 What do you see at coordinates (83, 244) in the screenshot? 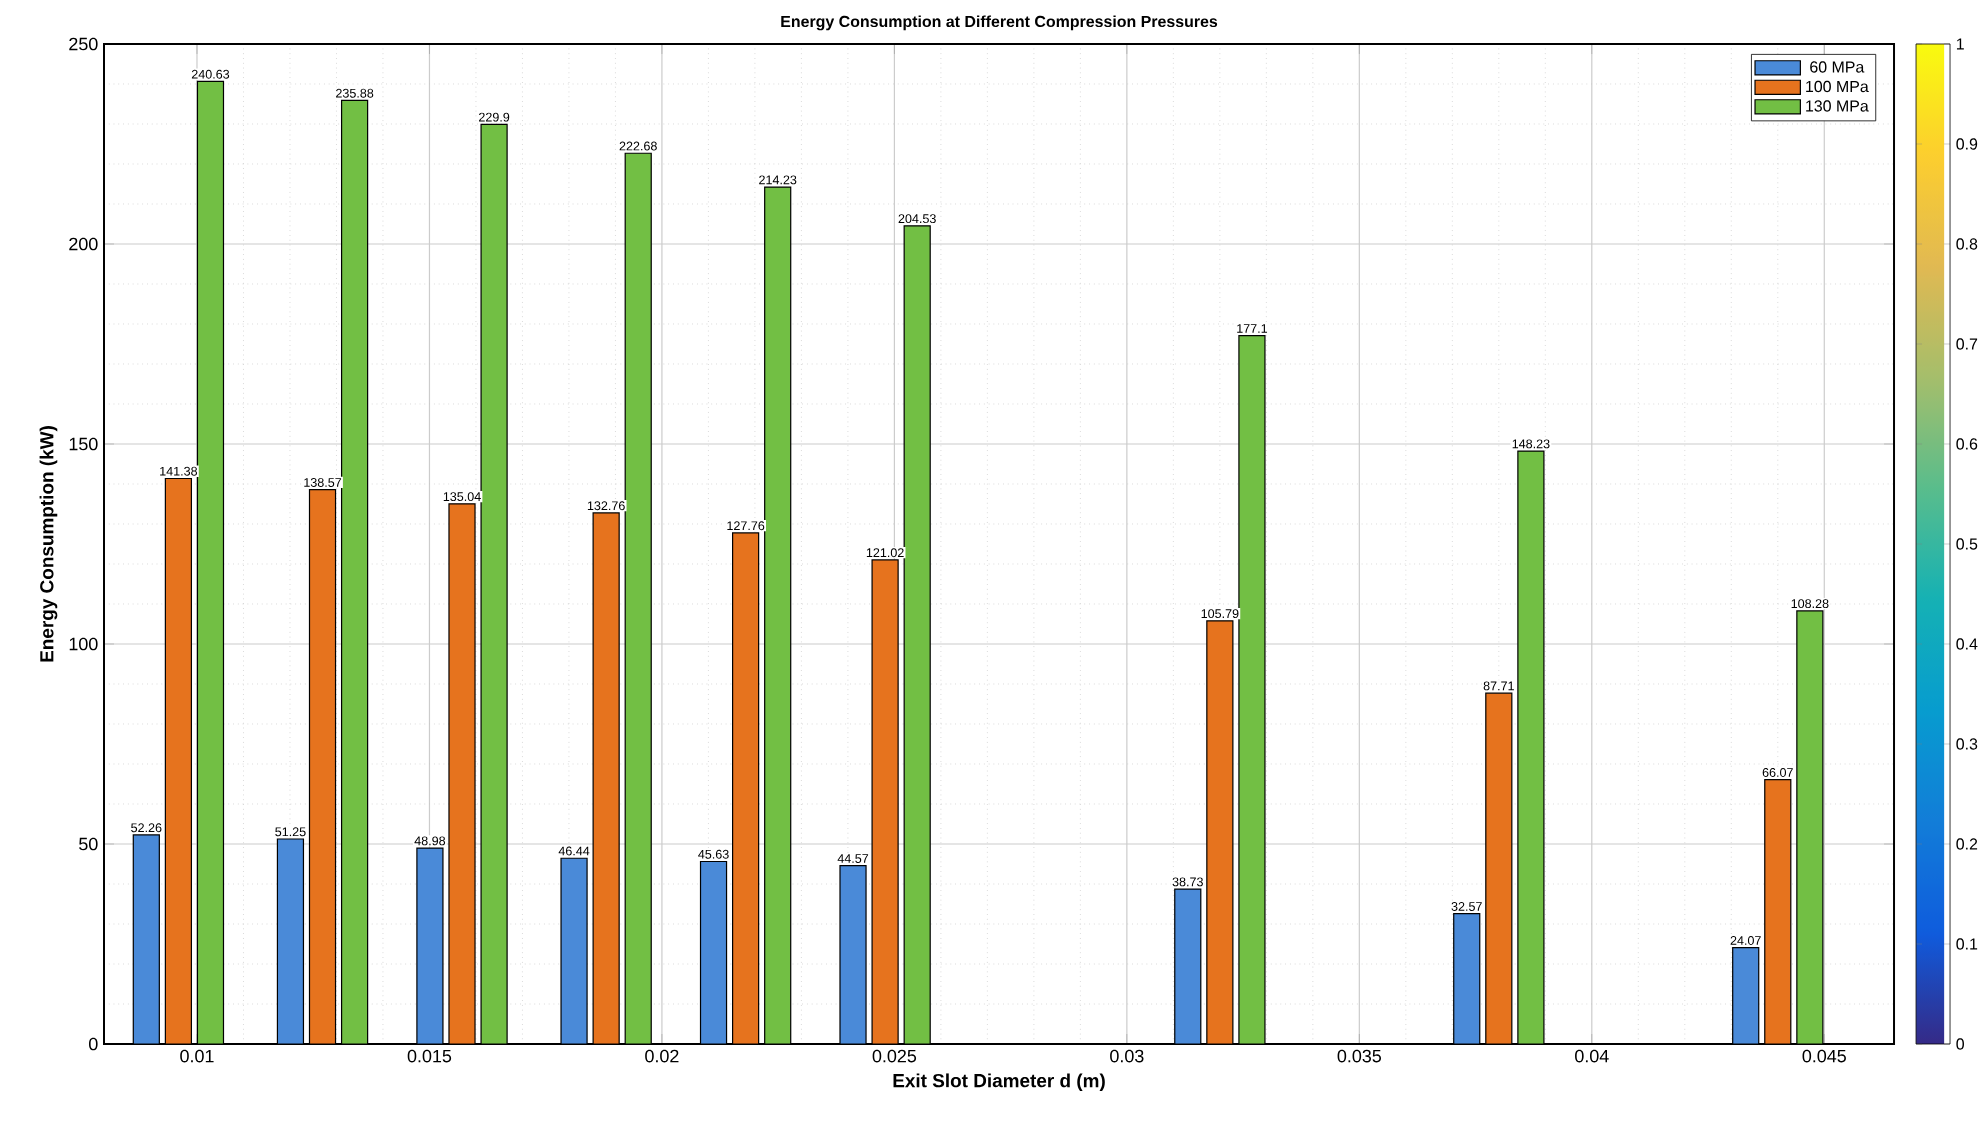
I see `y-tick-label: 200` at bounding box center [83, 244].